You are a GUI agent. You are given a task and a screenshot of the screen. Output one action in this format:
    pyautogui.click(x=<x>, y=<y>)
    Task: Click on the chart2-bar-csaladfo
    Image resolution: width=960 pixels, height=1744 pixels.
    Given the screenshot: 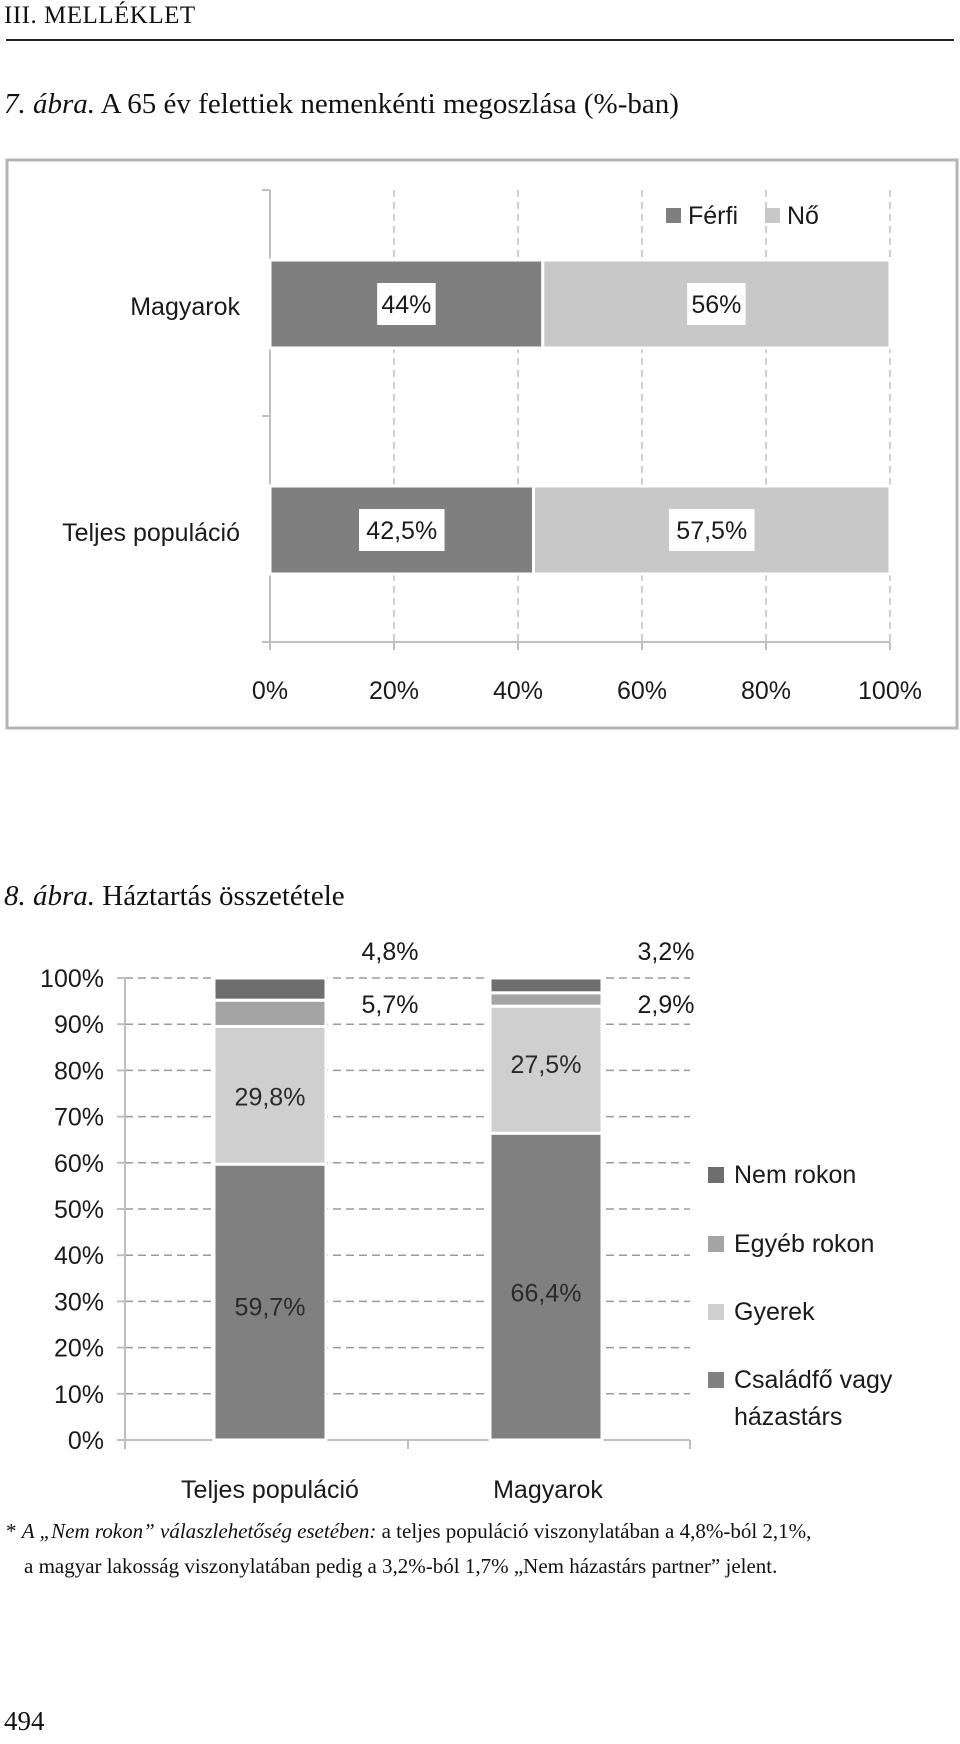 What is the action you would take?
    pyautogui.click(x=546, y=1286)
    